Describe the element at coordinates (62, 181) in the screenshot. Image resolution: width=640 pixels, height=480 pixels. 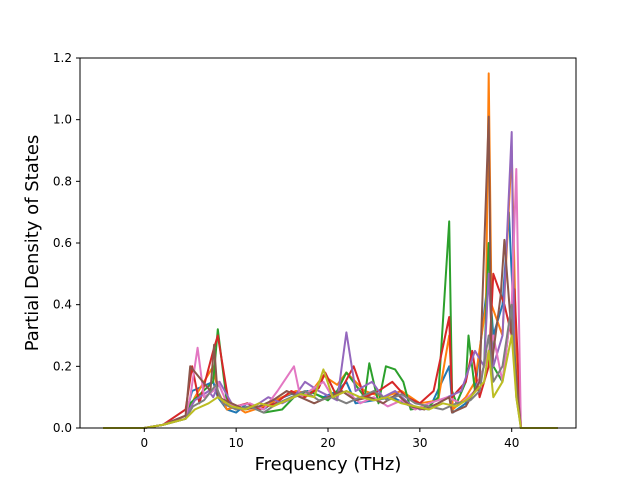
I see `y-tick-label: 0.8` at that location.